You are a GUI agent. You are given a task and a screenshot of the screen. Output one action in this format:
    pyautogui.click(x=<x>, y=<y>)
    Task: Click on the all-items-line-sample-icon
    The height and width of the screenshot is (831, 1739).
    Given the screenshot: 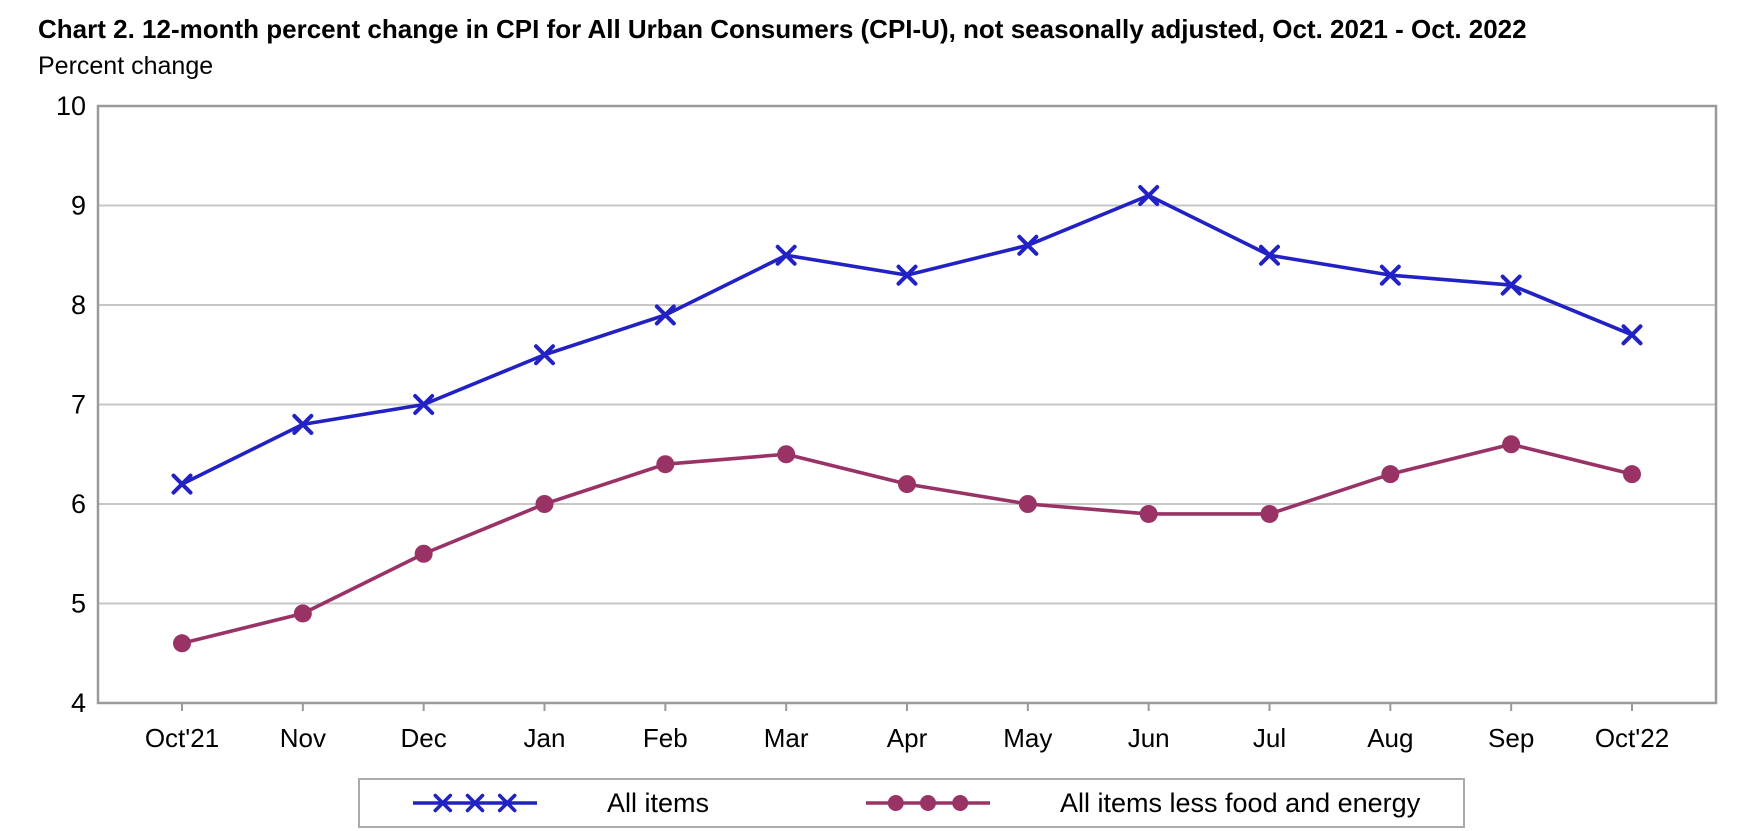 What is the action you would take?
    pyautogui.click(x=475, y=803)
    